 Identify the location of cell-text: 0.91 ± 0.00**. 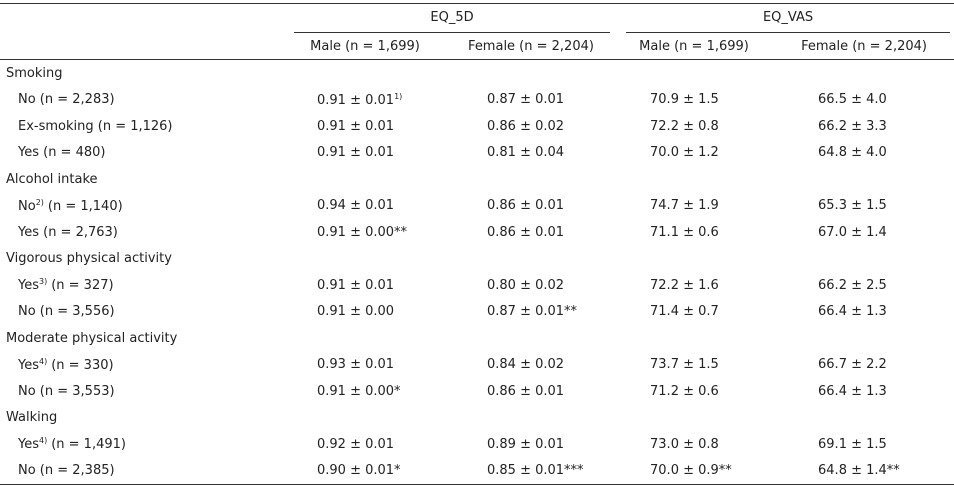
(362, 232).